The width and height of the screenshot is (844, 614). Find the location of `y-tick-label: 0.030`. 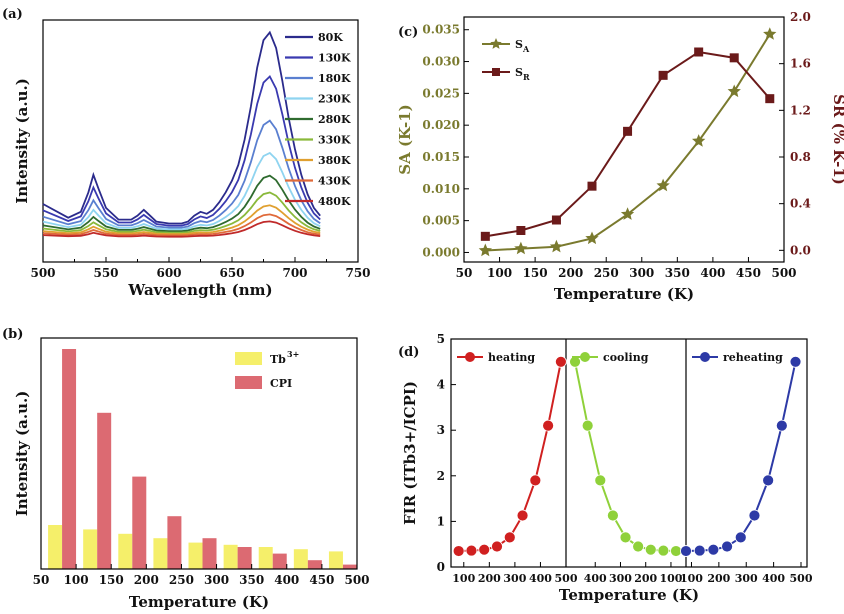

y-tick-label: 0.030 is located at coordinates (441, 62).